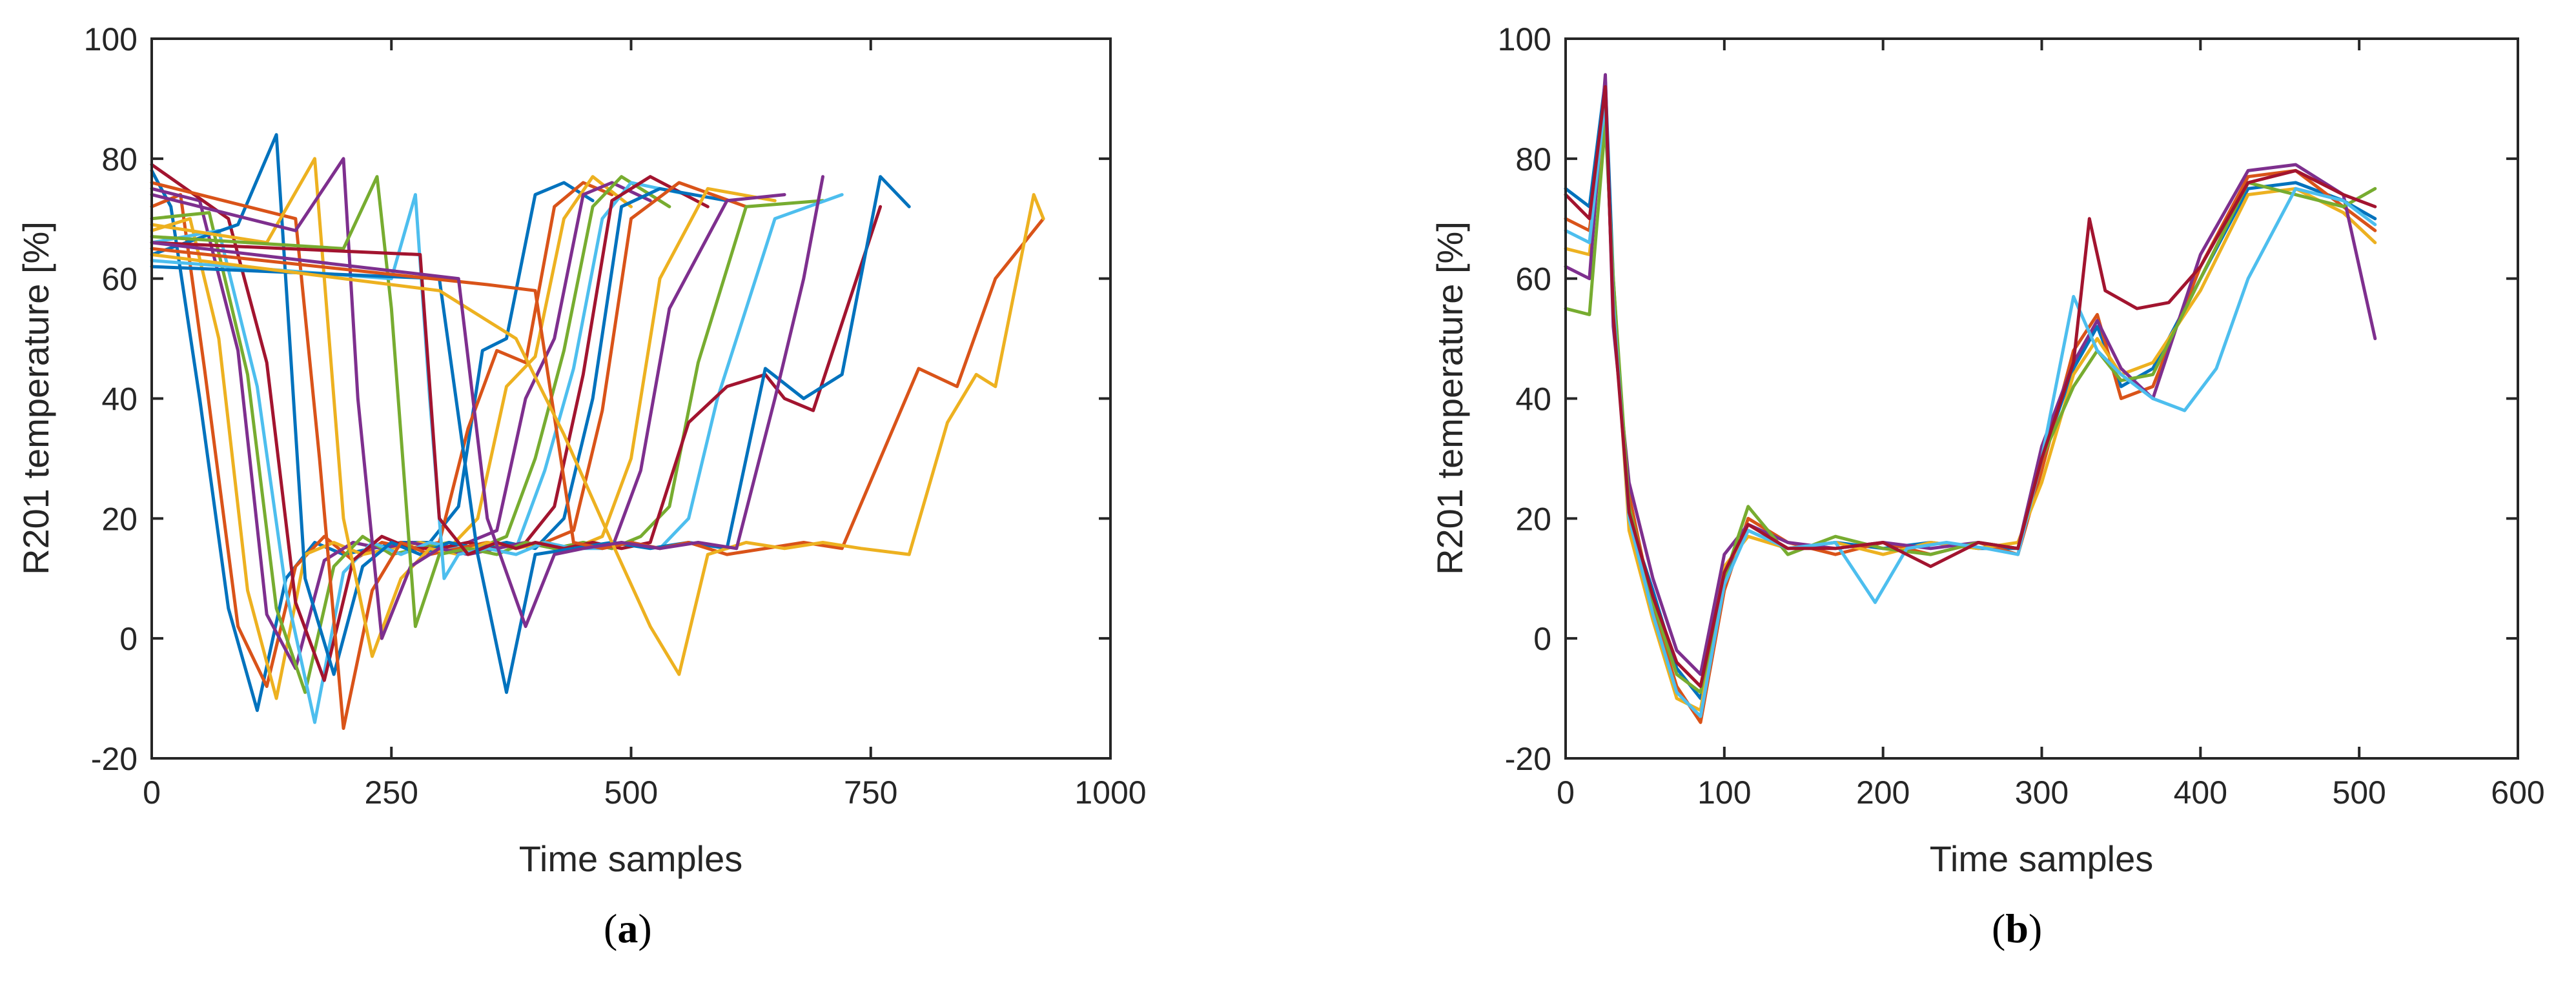  Describe the element at coordinates (114, 759) in the screenshot. I see `chart-a-ytick-label: -20` at that location.